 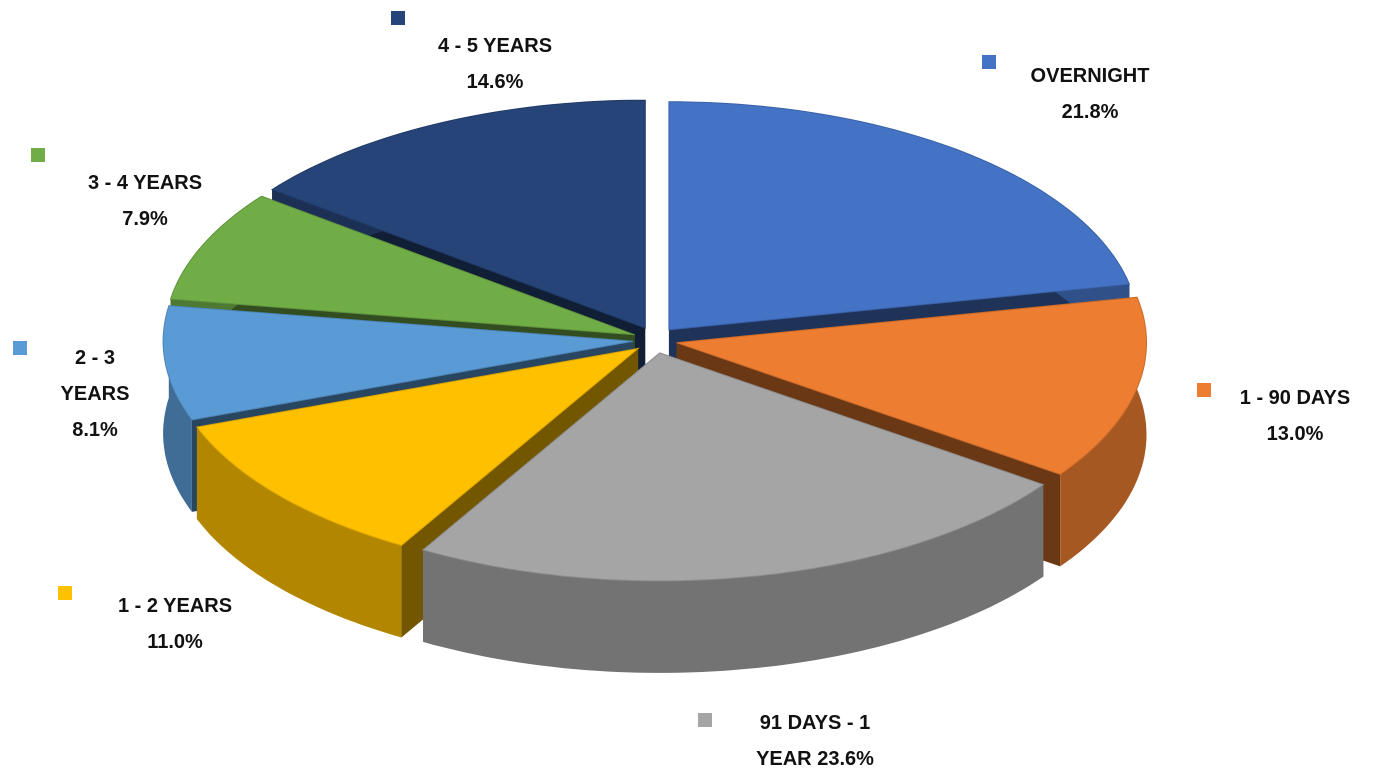 I want to click on data-label: 91 DAYS - 1 YEAR 23.6%, so click(x=815, y=741).